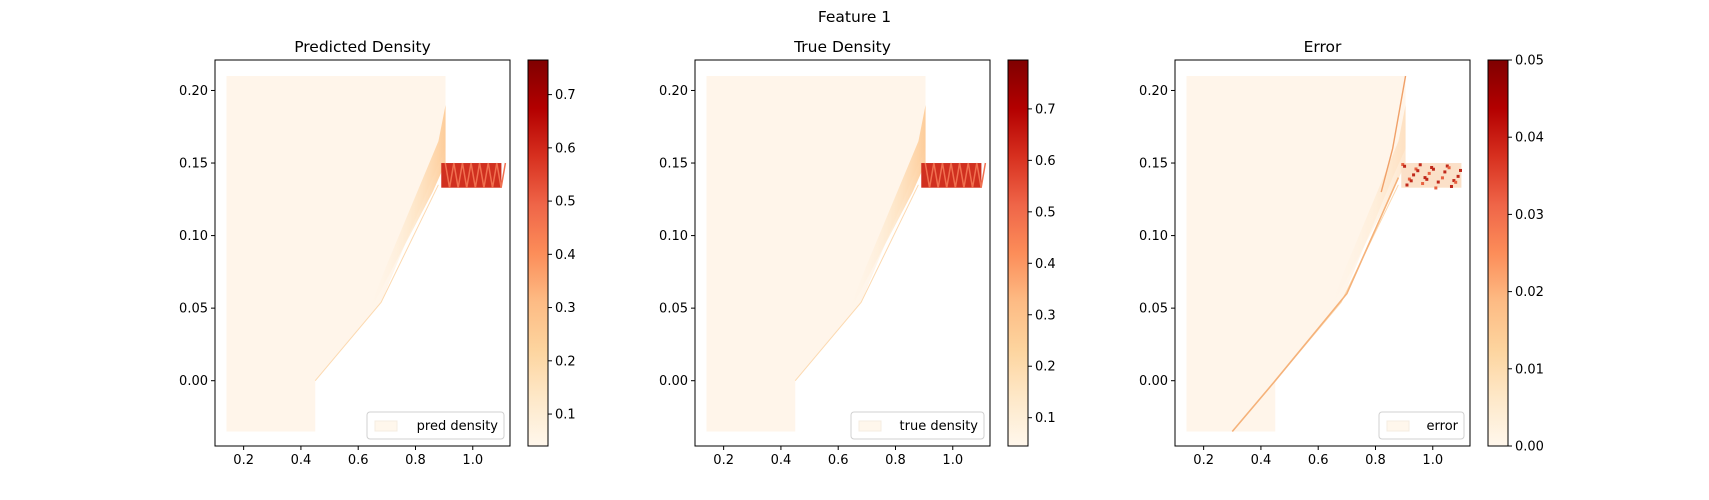 The image size is (1709, 500). I want to click on colorbar-tick-label: 0.05, so click(1529, 61).